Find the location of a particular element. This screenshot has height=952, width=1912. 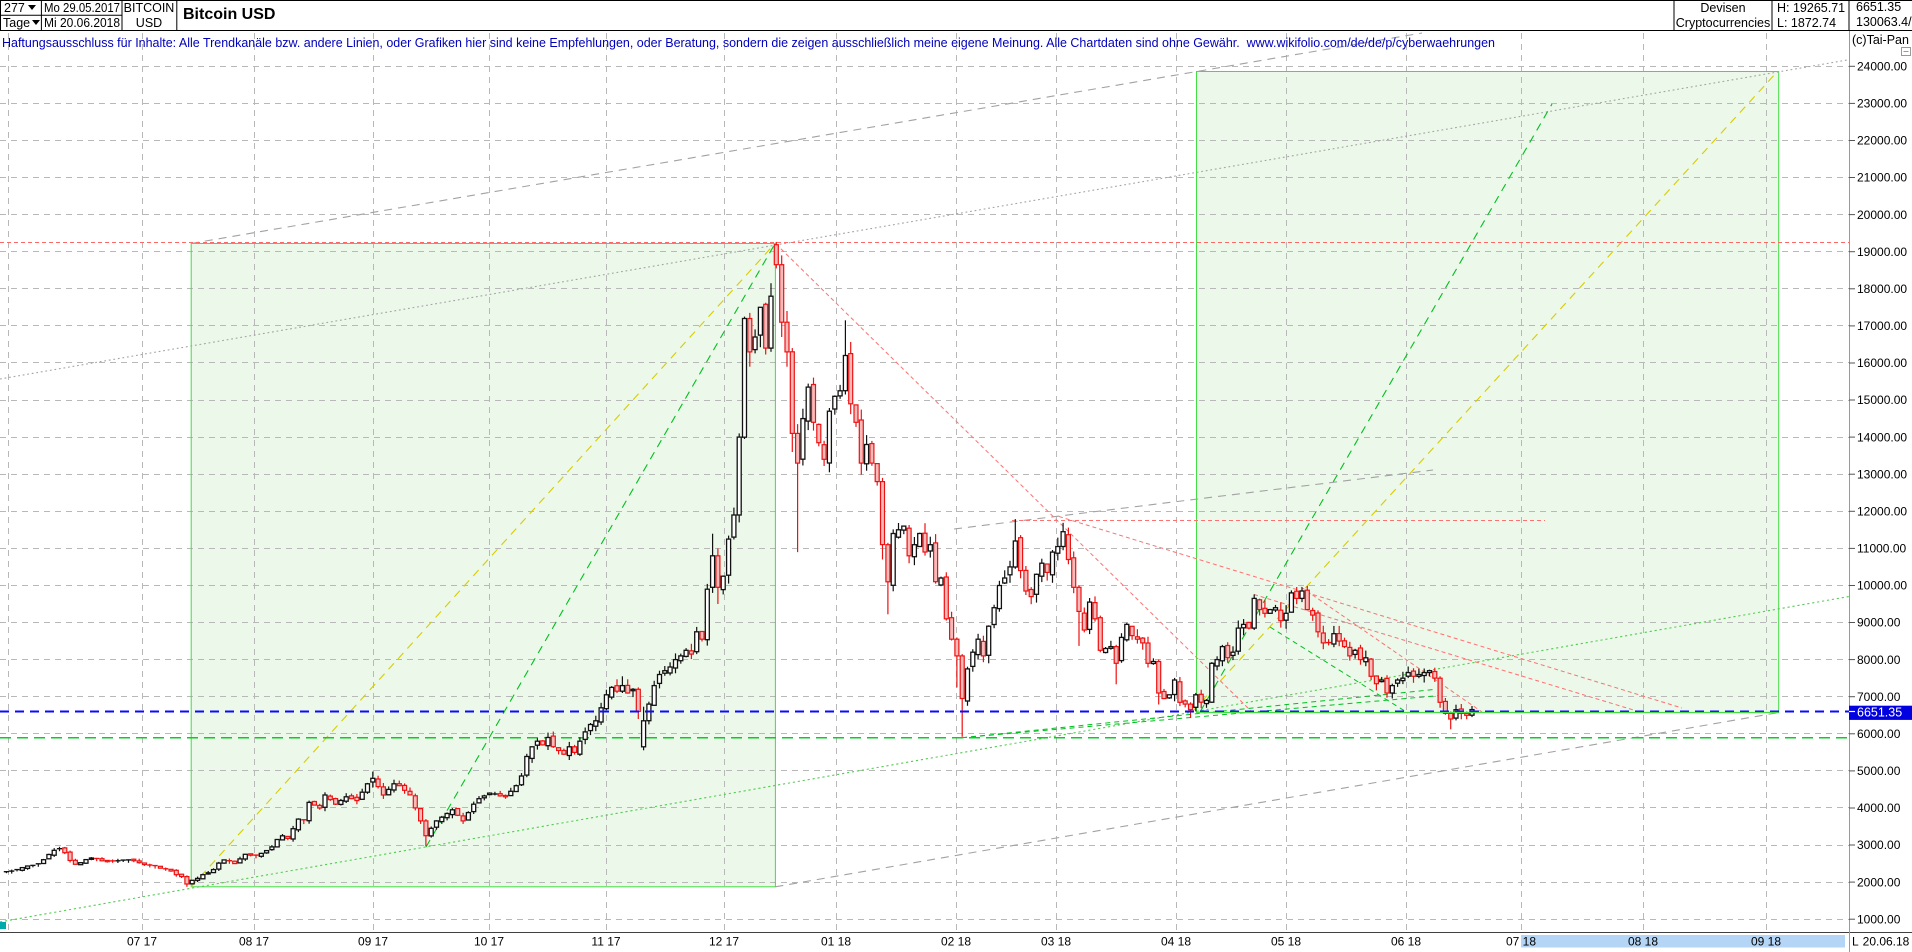

svg-text: 4000.00 is located at coordinates (1879, 808).